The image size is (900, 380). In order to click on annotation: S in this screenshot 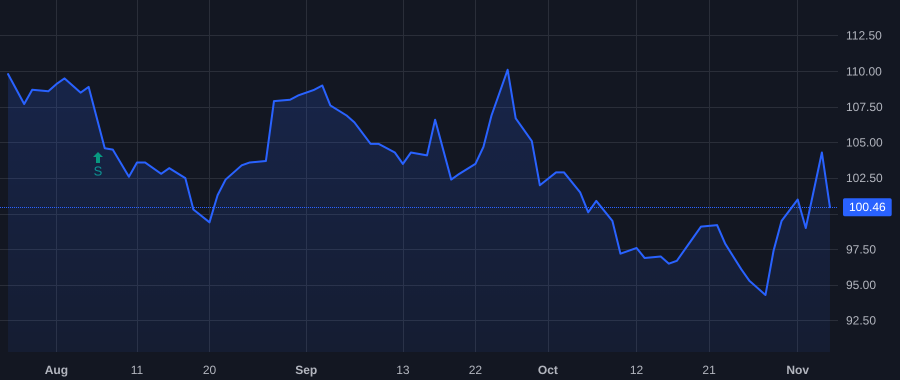, I will do `click(98, 171)`.